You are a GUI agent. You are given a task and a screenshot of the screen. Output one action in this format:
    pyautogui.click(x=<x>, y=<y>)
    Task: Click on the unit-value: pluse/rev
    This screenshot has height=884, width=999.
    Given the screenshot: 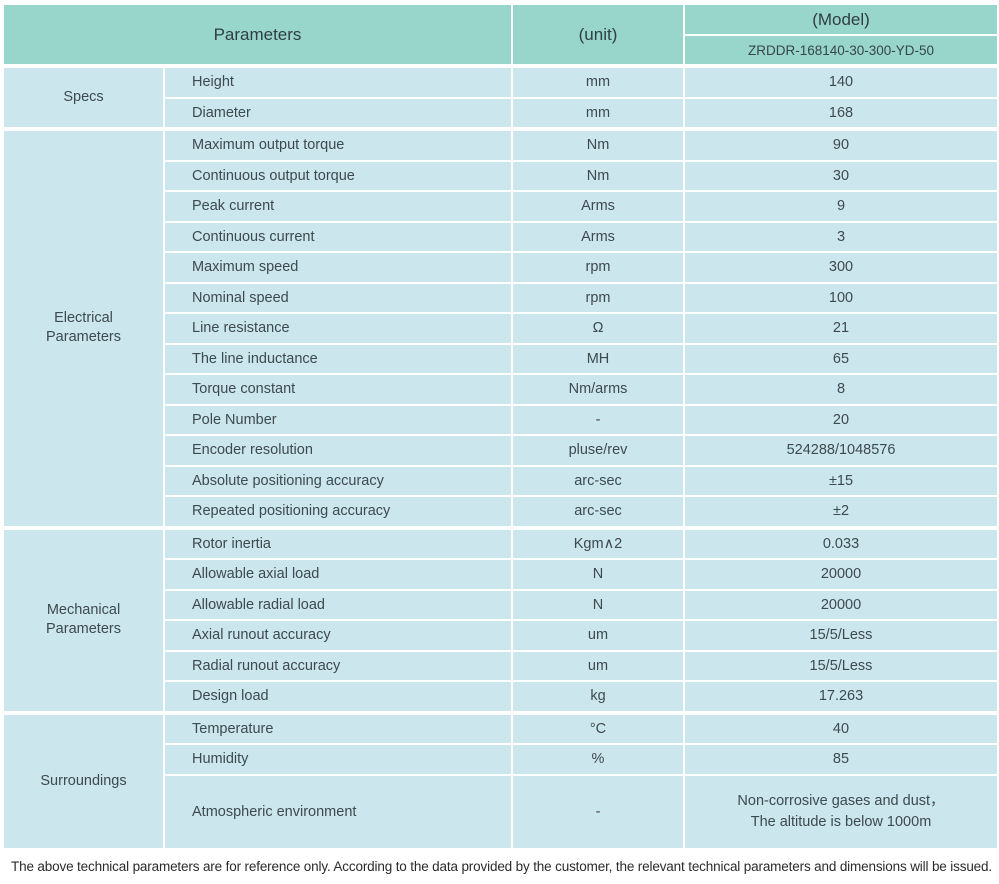 What is the action you would take?
    pyautogui.click(x=598, y=450)
    